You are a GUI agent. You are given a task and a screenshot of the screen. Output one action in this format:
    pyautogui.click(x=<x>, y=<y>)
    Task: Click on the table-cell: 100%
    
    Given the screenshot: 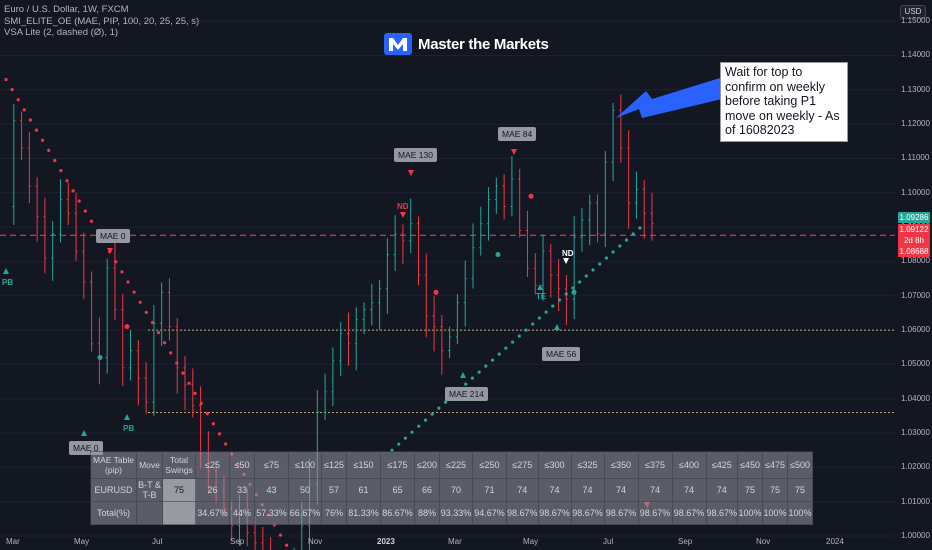 What is the action you would take?
    pyautogui.click(x=775, y=513)
    